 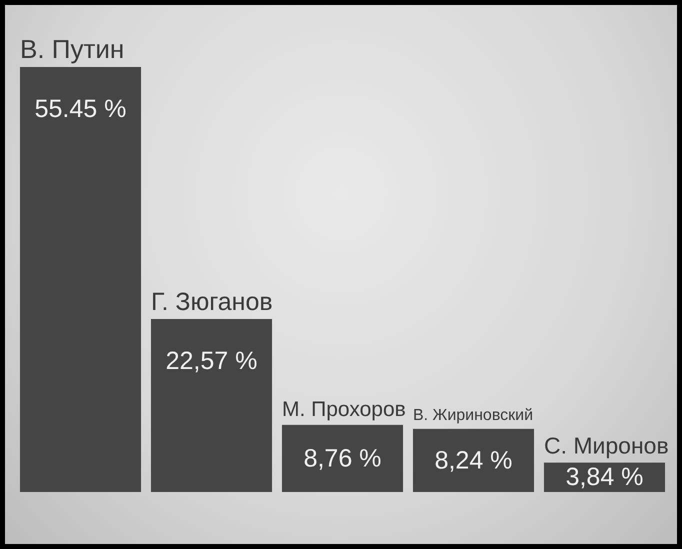 I want to click on x-tick-label: М. Прохоров, so click(x=344, y=409).